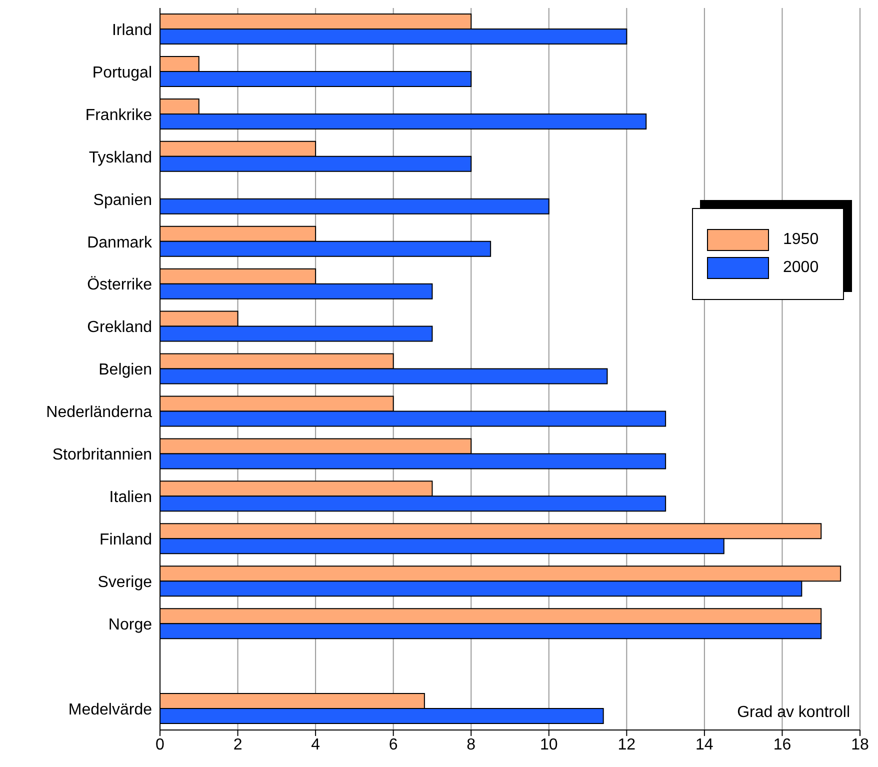  Describe the element at coordinates (782, 745) in the screenshot. I see `x-tick-label: 16` at that location.